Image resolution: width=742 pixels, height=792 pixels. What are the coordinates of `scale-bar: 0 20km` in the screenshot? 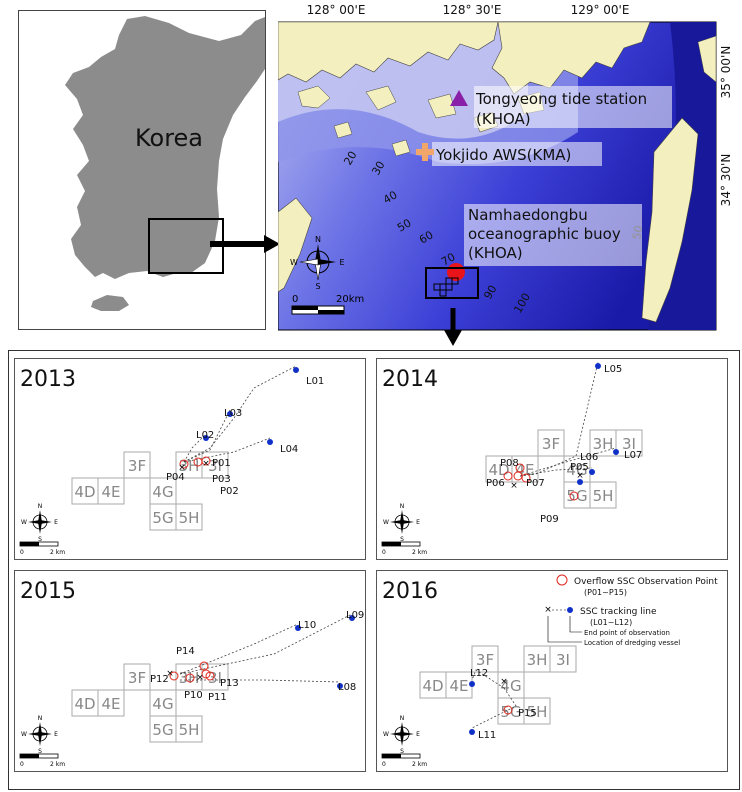 It's located at (327, 304).